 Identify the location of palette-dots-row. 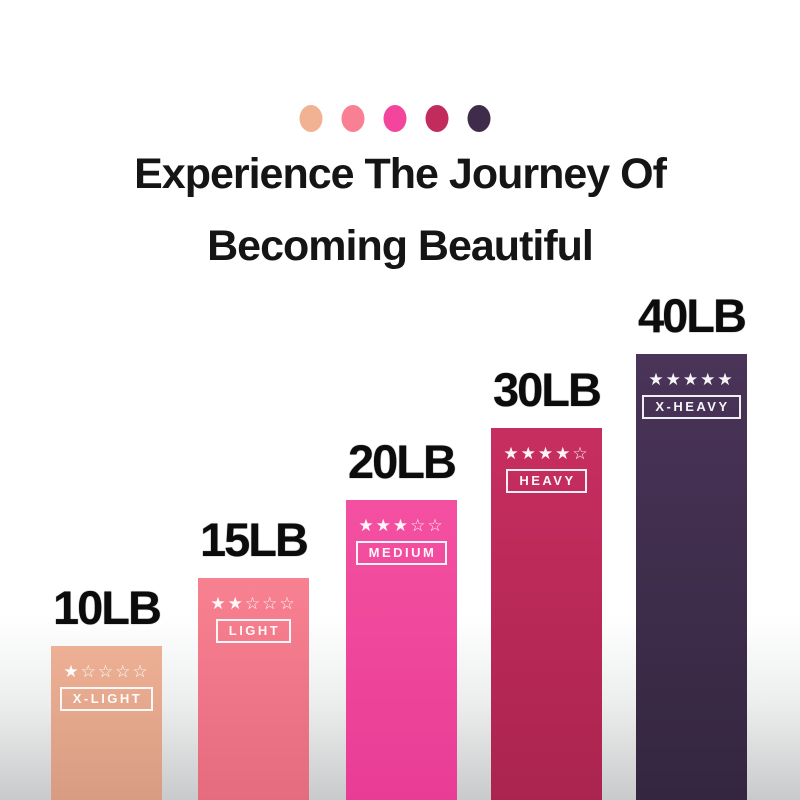
(395, 118).